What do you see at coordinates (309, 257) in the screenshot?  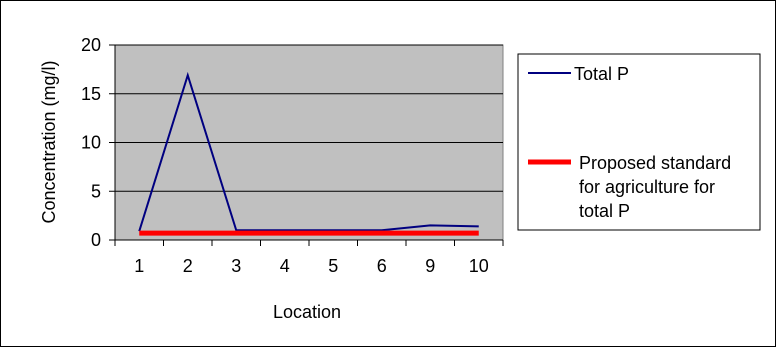 I see `x-axis-ticks: 1 2 3 4 5 6 9 10` at bounding box center [309, 257].